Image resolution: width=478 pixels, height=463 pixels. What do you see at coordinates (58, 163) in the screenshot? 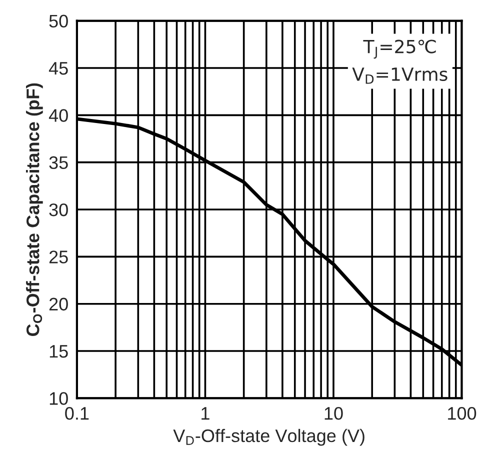
I see `y-tick-label: 35` at bounding box center [58, 163].